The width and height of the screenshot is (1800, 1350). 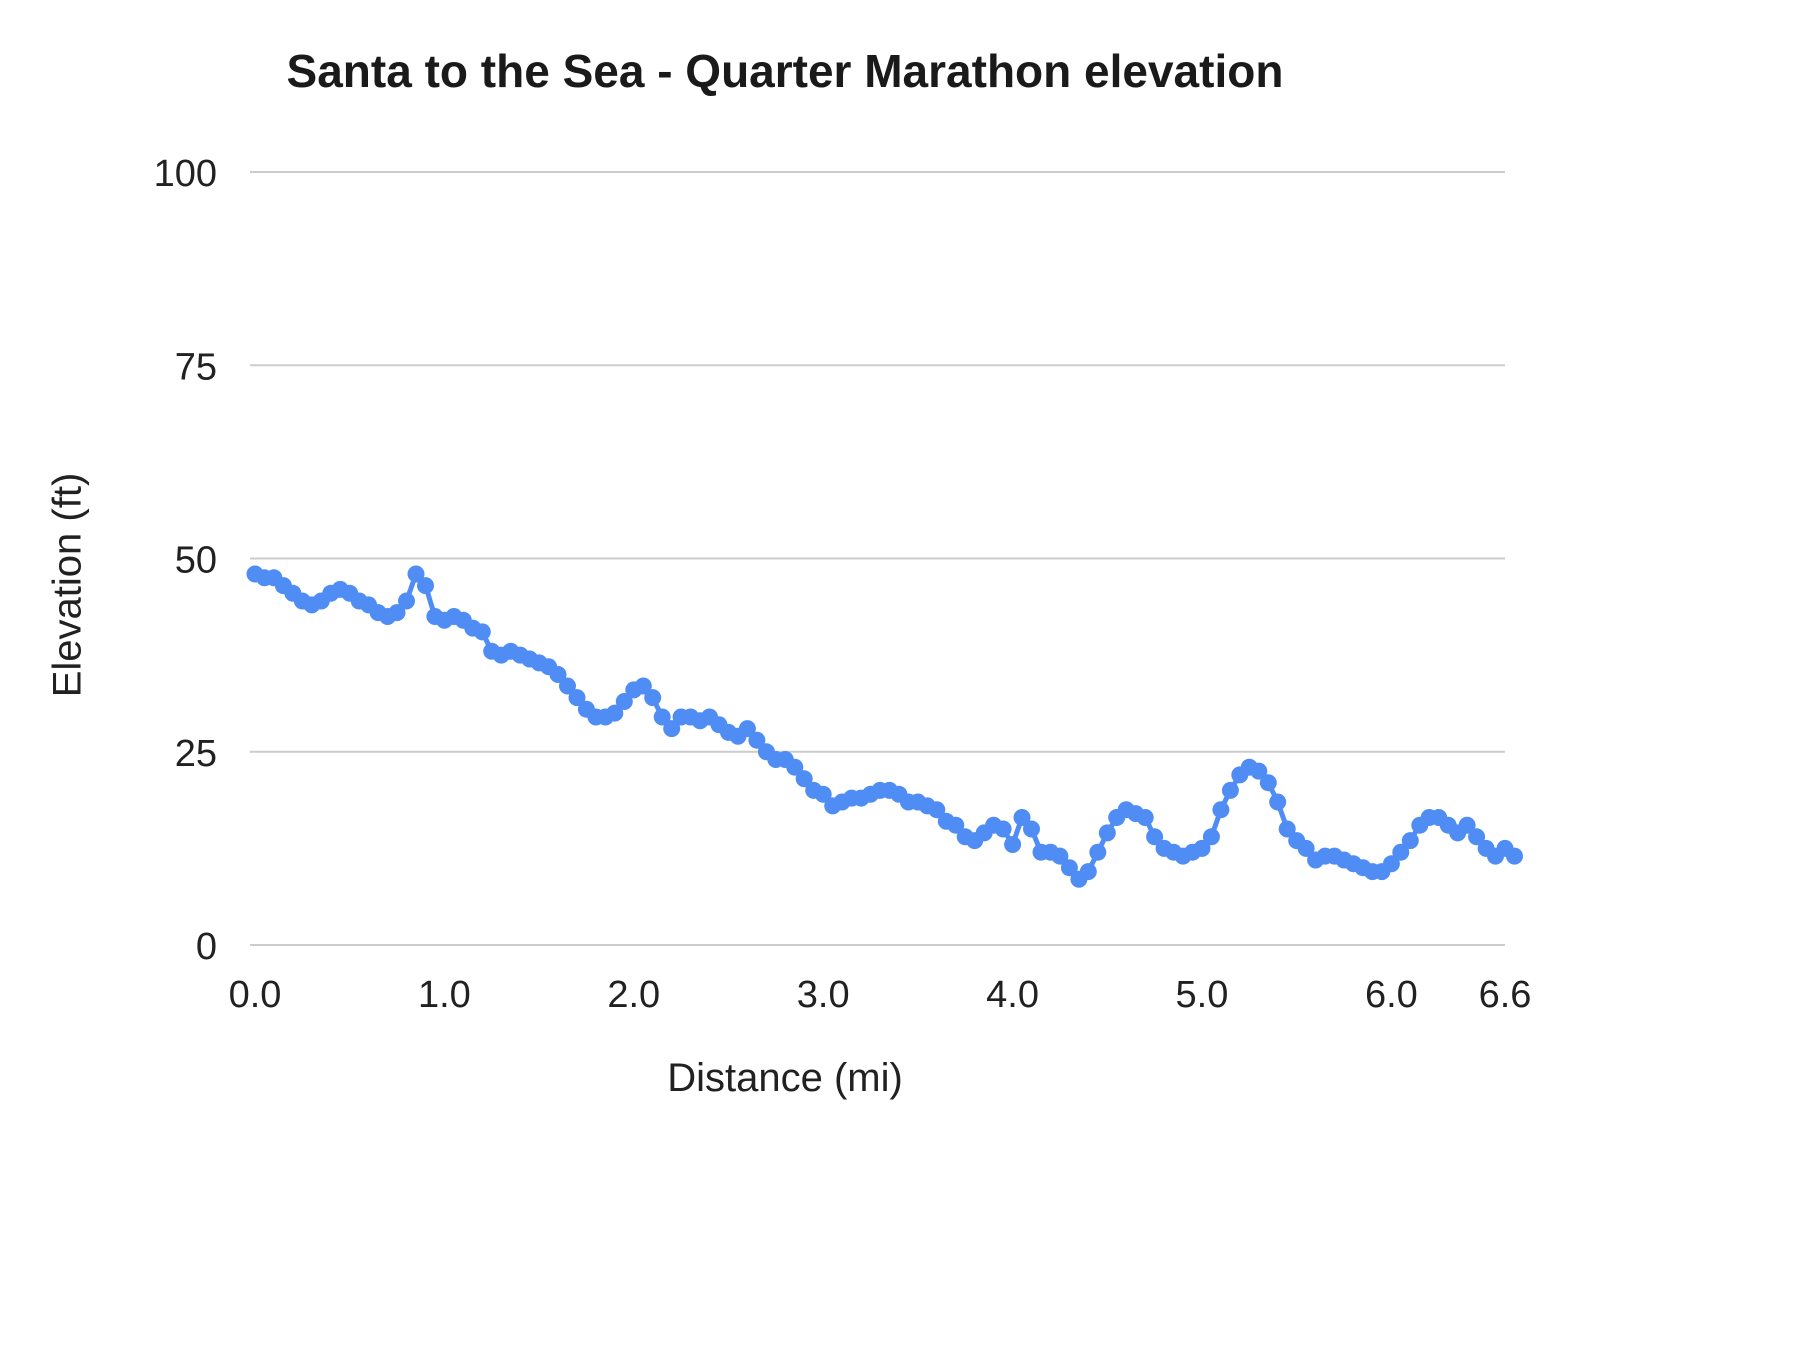 What do you see at coordinates (1391, 995) in the screenshot?
I see `x-tick-label: 6.0` at bounding box center [1391, 995].